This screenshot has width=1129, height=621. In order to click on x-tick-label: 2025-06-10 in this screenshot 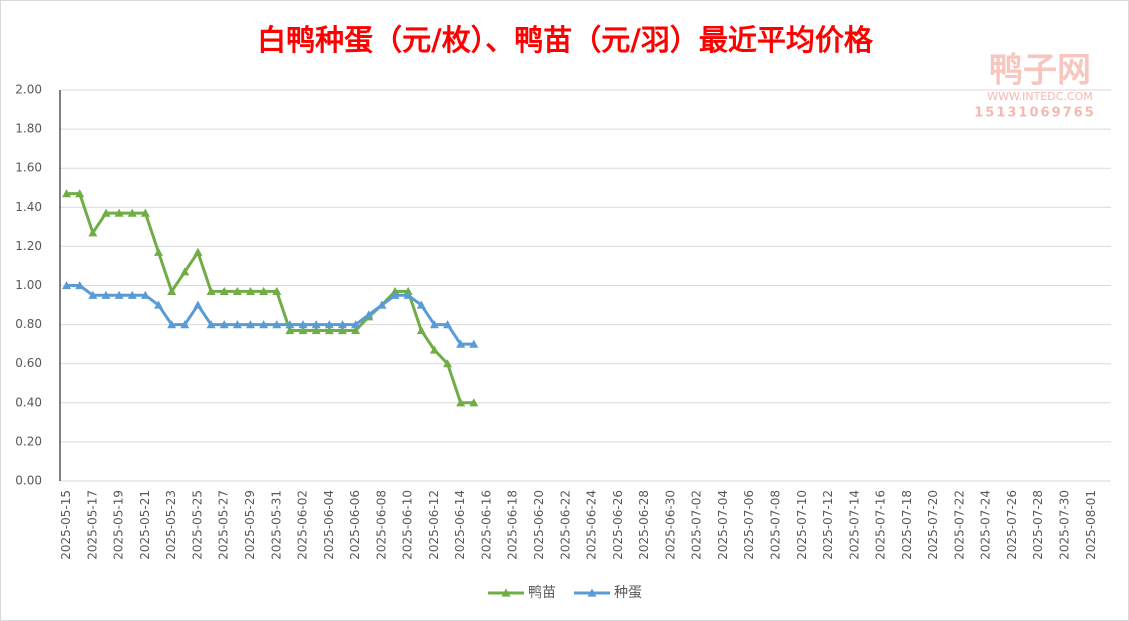, I will do `click(408, 525)`.